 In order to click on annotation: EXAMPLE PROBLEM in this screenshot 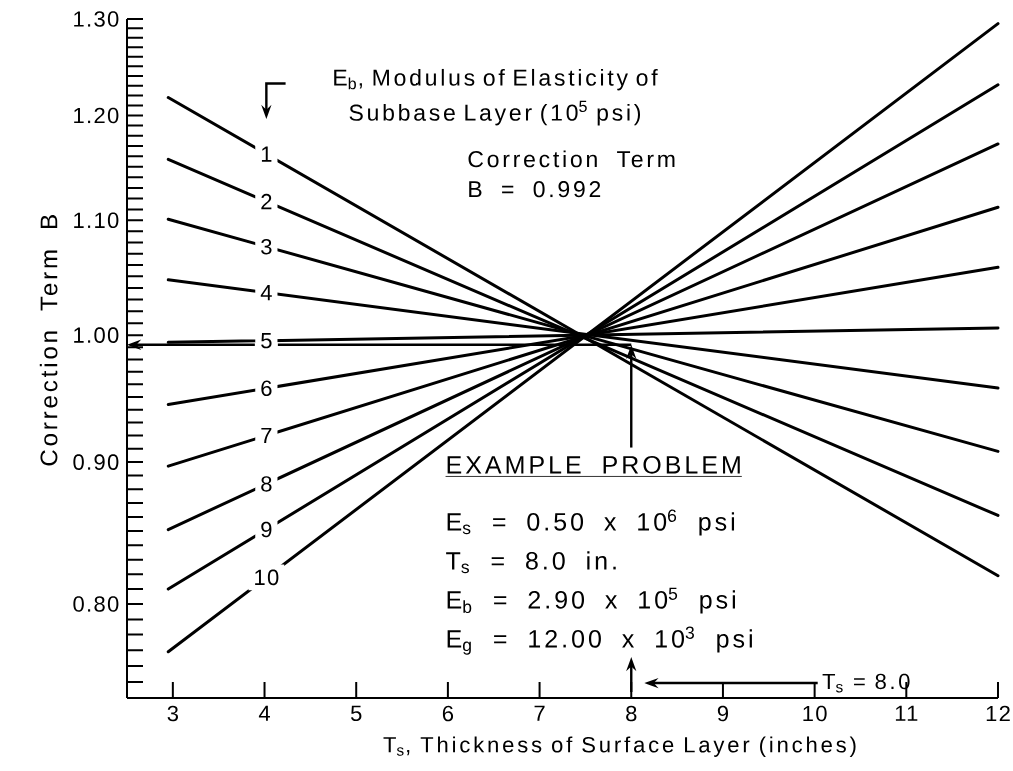, I will do `click(593, 464)`.